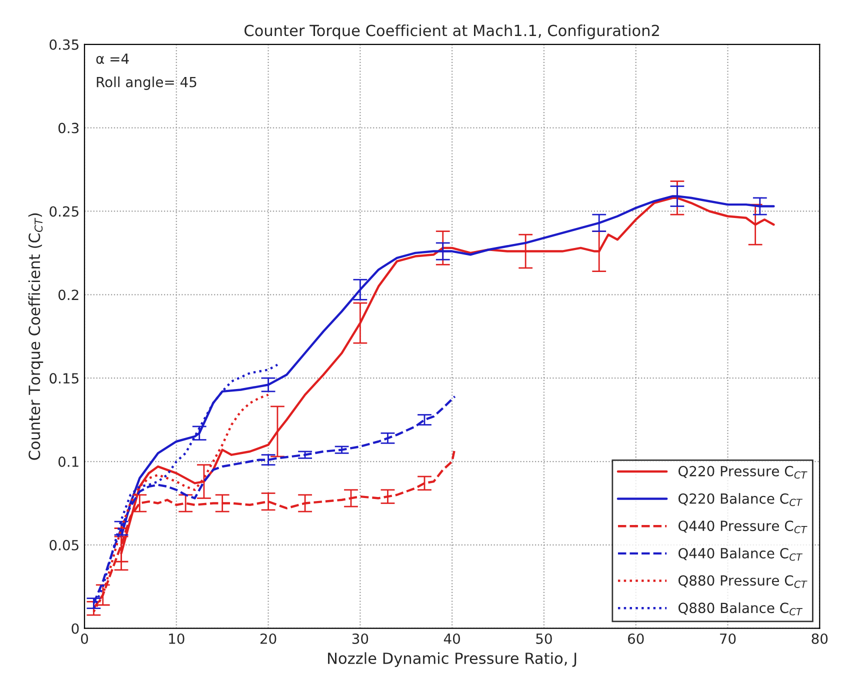 This screenshot has width=845, height=683. I want to click on y-tick-label: 0, so click(75, 628).